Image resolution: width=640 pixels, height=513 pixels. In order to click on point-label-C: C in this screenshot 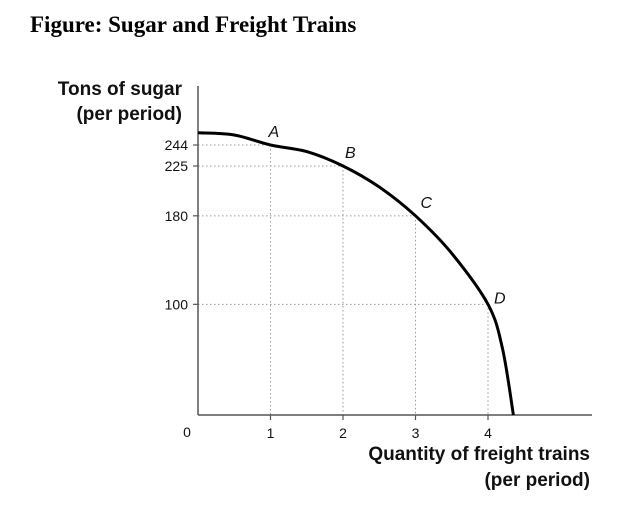, I will do `click(427, 203)`.